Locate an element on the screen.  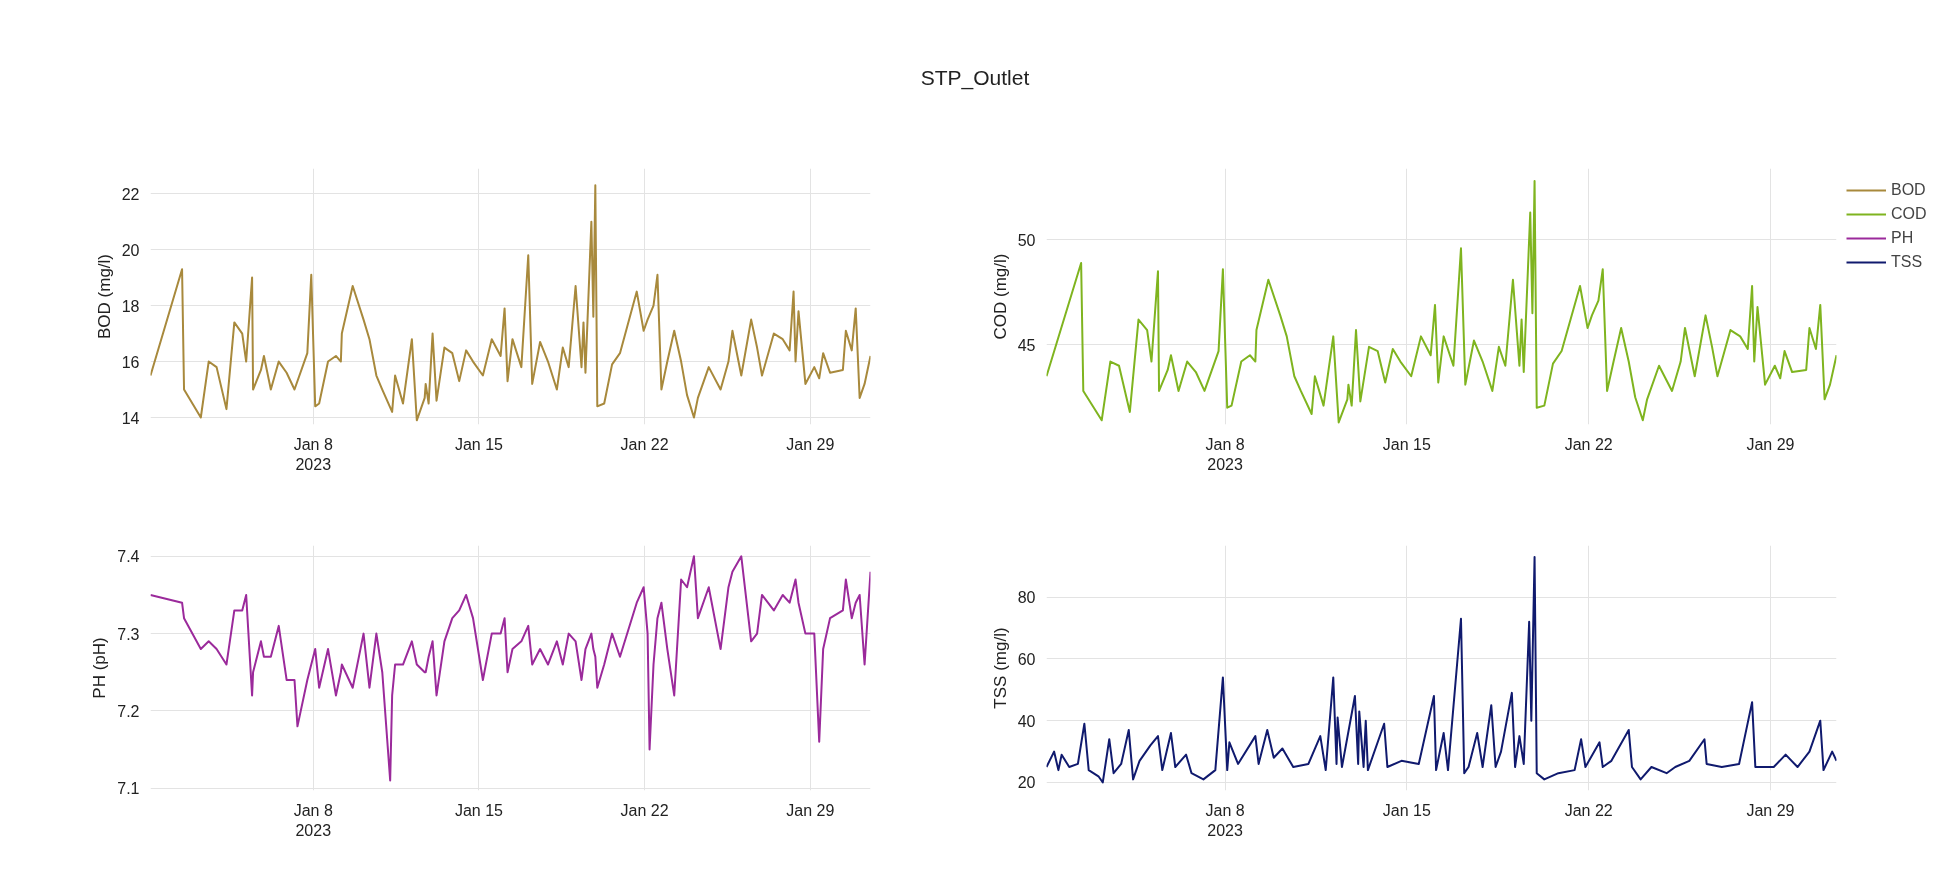
y-tick-label: 7.4 is located at coordinates (128, 557).